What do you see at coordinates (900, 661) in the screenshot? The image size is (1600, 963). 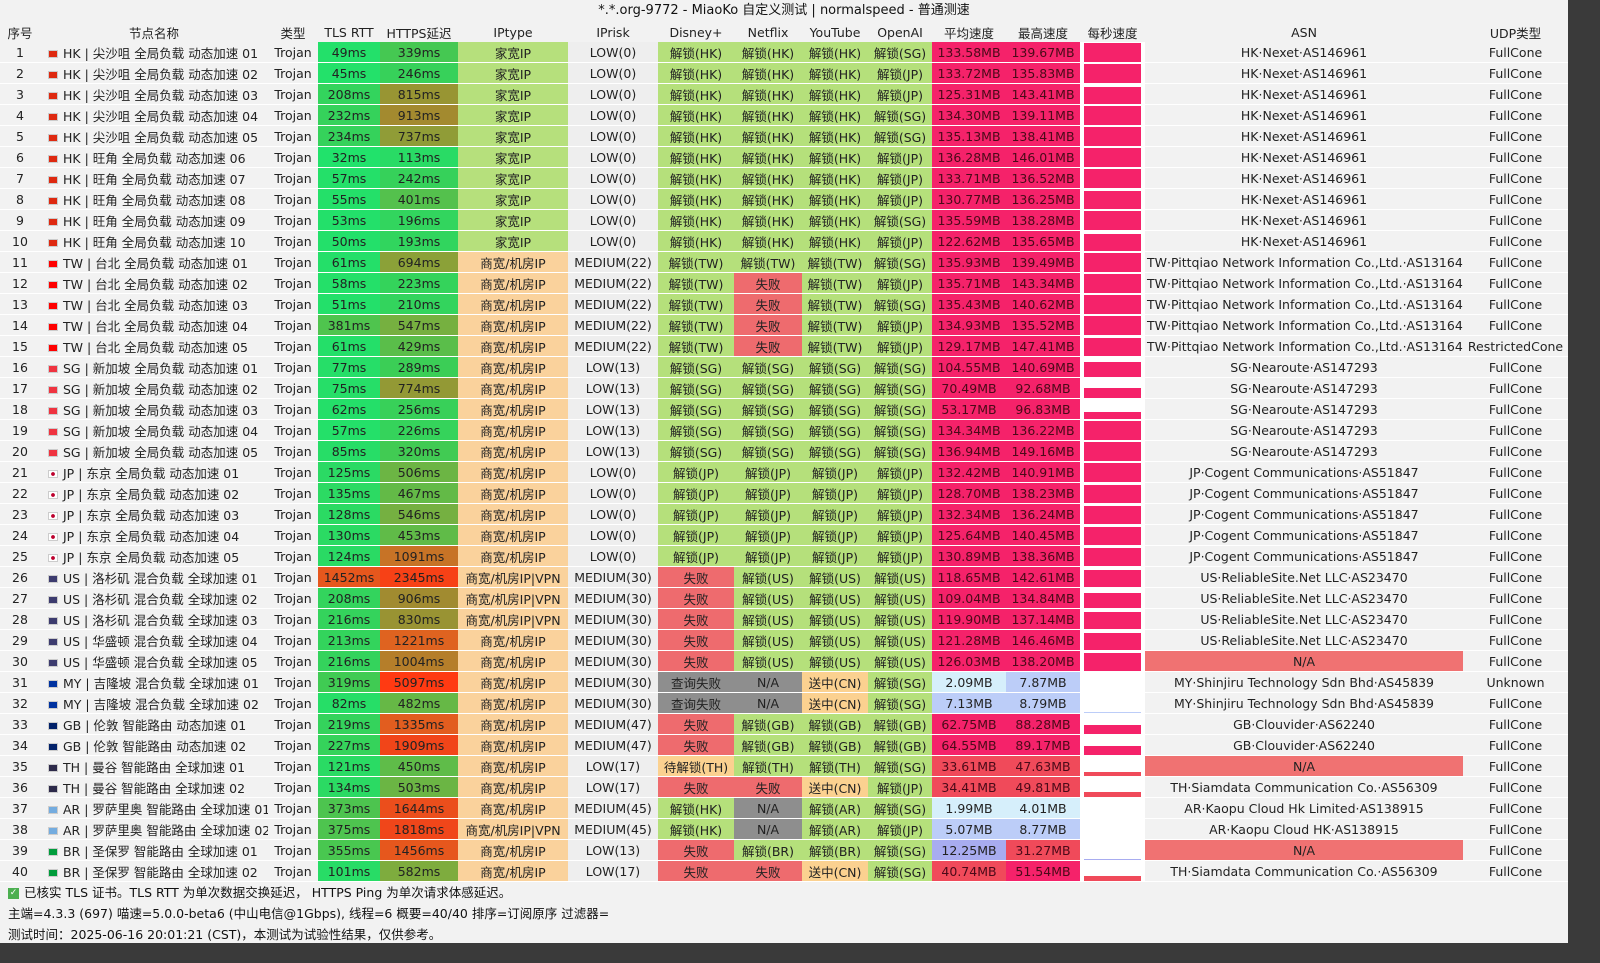 I see `cell-openai: 解锁(US)` at bounding box center [900, 661].